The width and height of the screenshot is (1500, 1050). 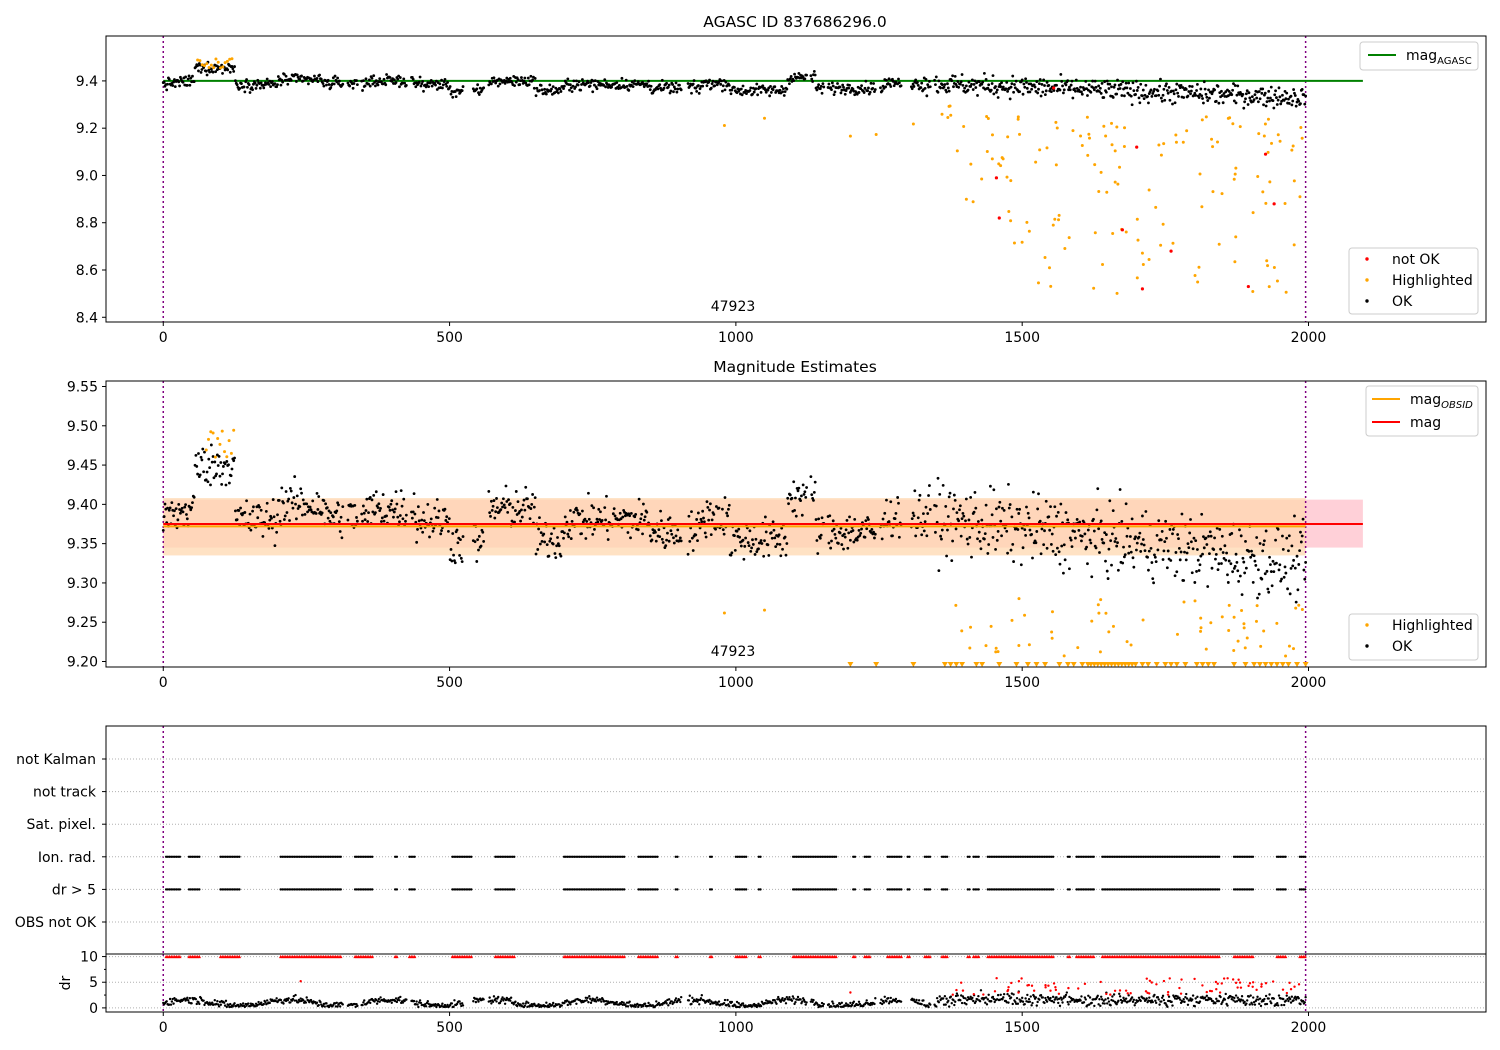 I want to click on dr-high-point, so click(x=1045, y=985).